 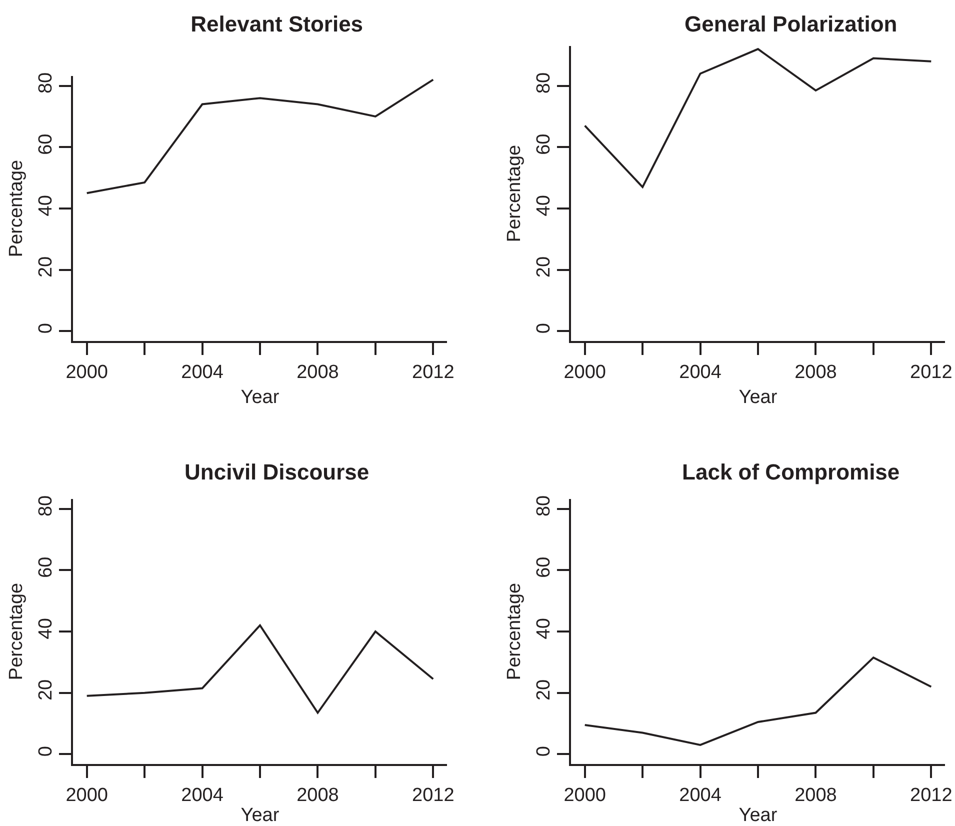 What do you see at coordinates (277, 472) in the screenshot?
I see `chart-title: Uncivil Discourse` at bounding box center [277, 472].